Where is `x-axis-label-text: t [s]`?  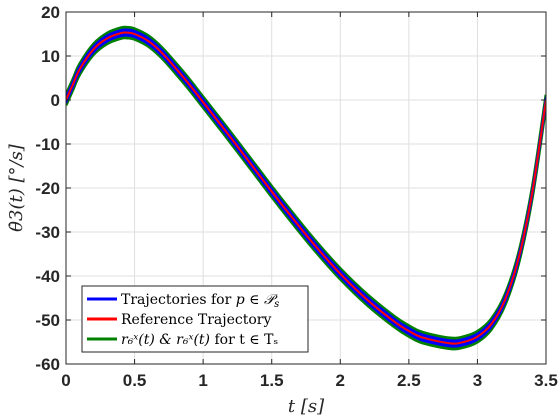 x-axis-label-text: t [s] is located at coordinates (306, 406).